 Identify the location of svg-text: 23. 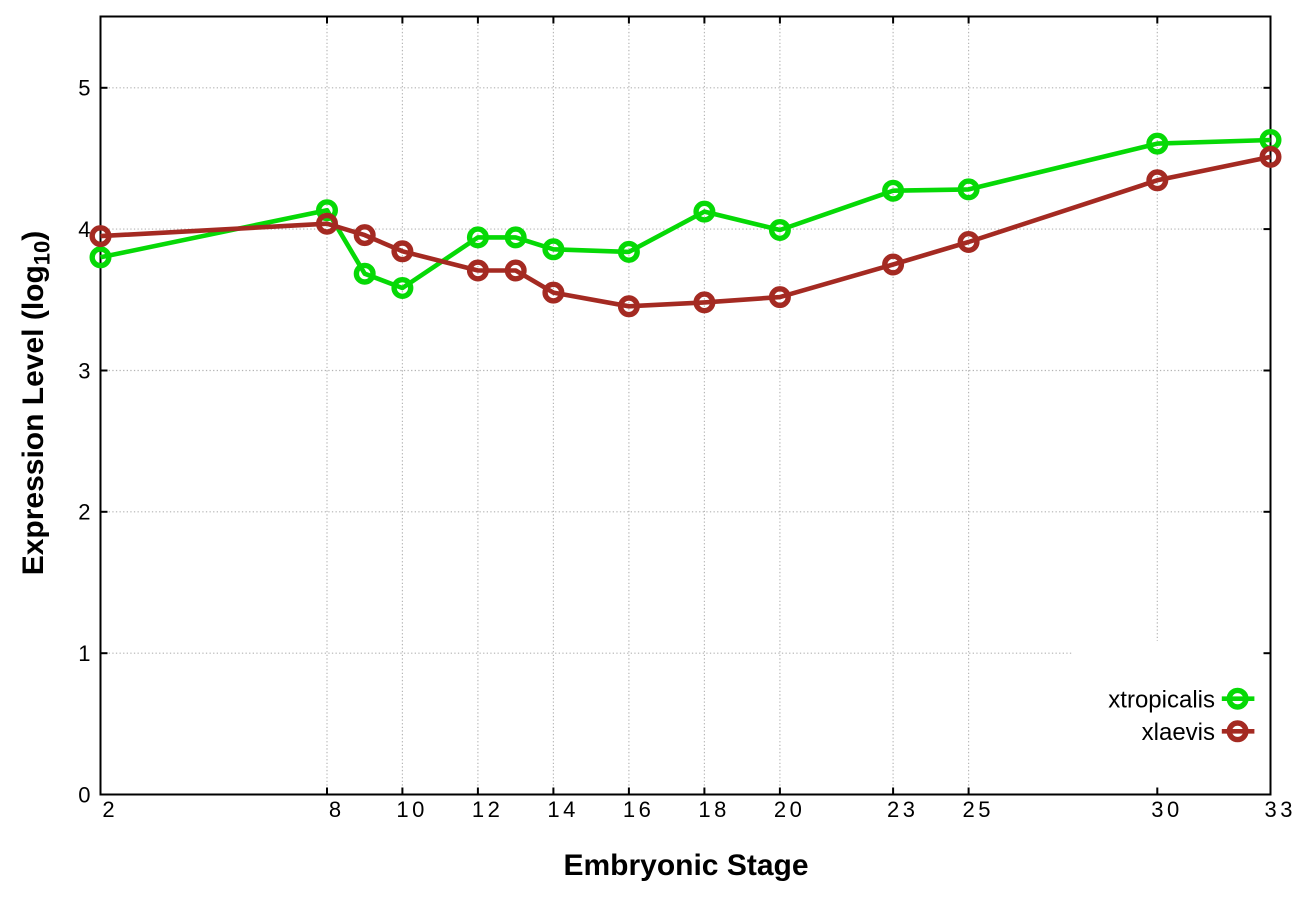
(902, 809).